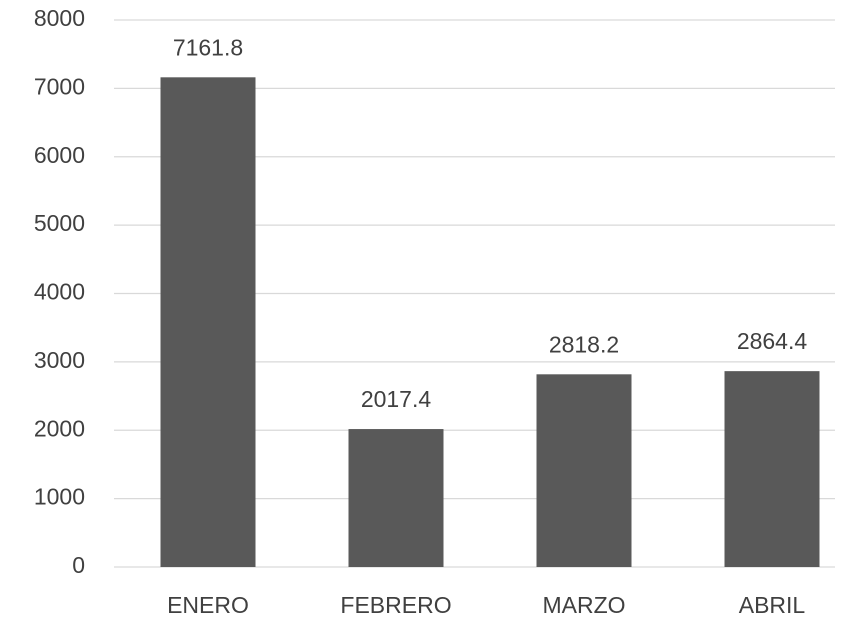 This screenshot has width=851, height=621. Describe the element at coordinates (59, 86) in the screenshot. I see `y-tick-label: 7000` at that location.